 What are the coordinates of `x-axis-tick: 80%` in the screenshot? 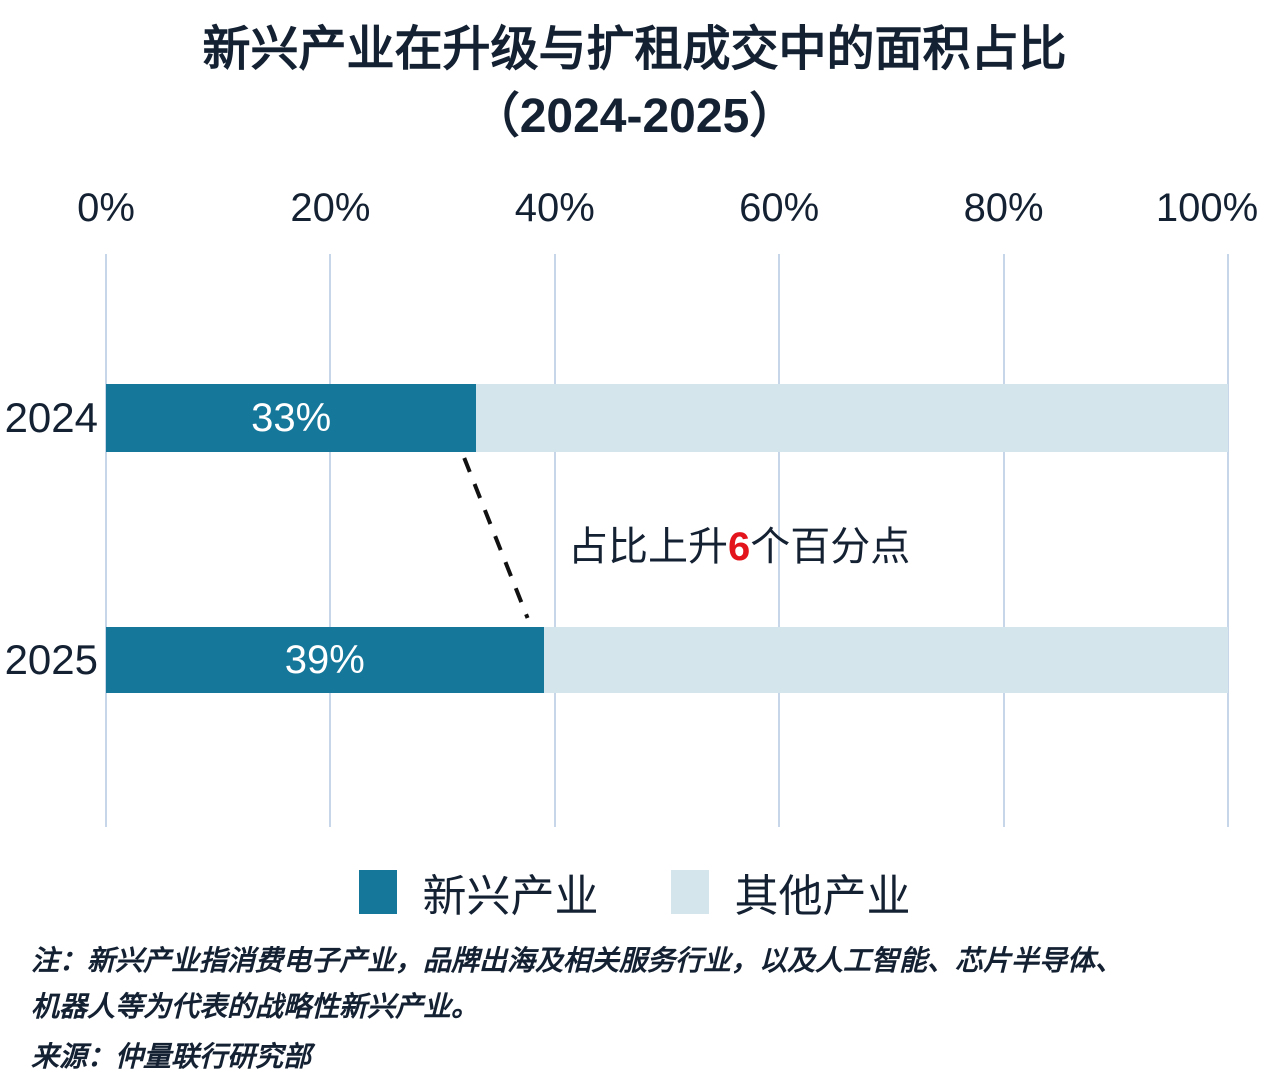 It's located at (1003, 208).